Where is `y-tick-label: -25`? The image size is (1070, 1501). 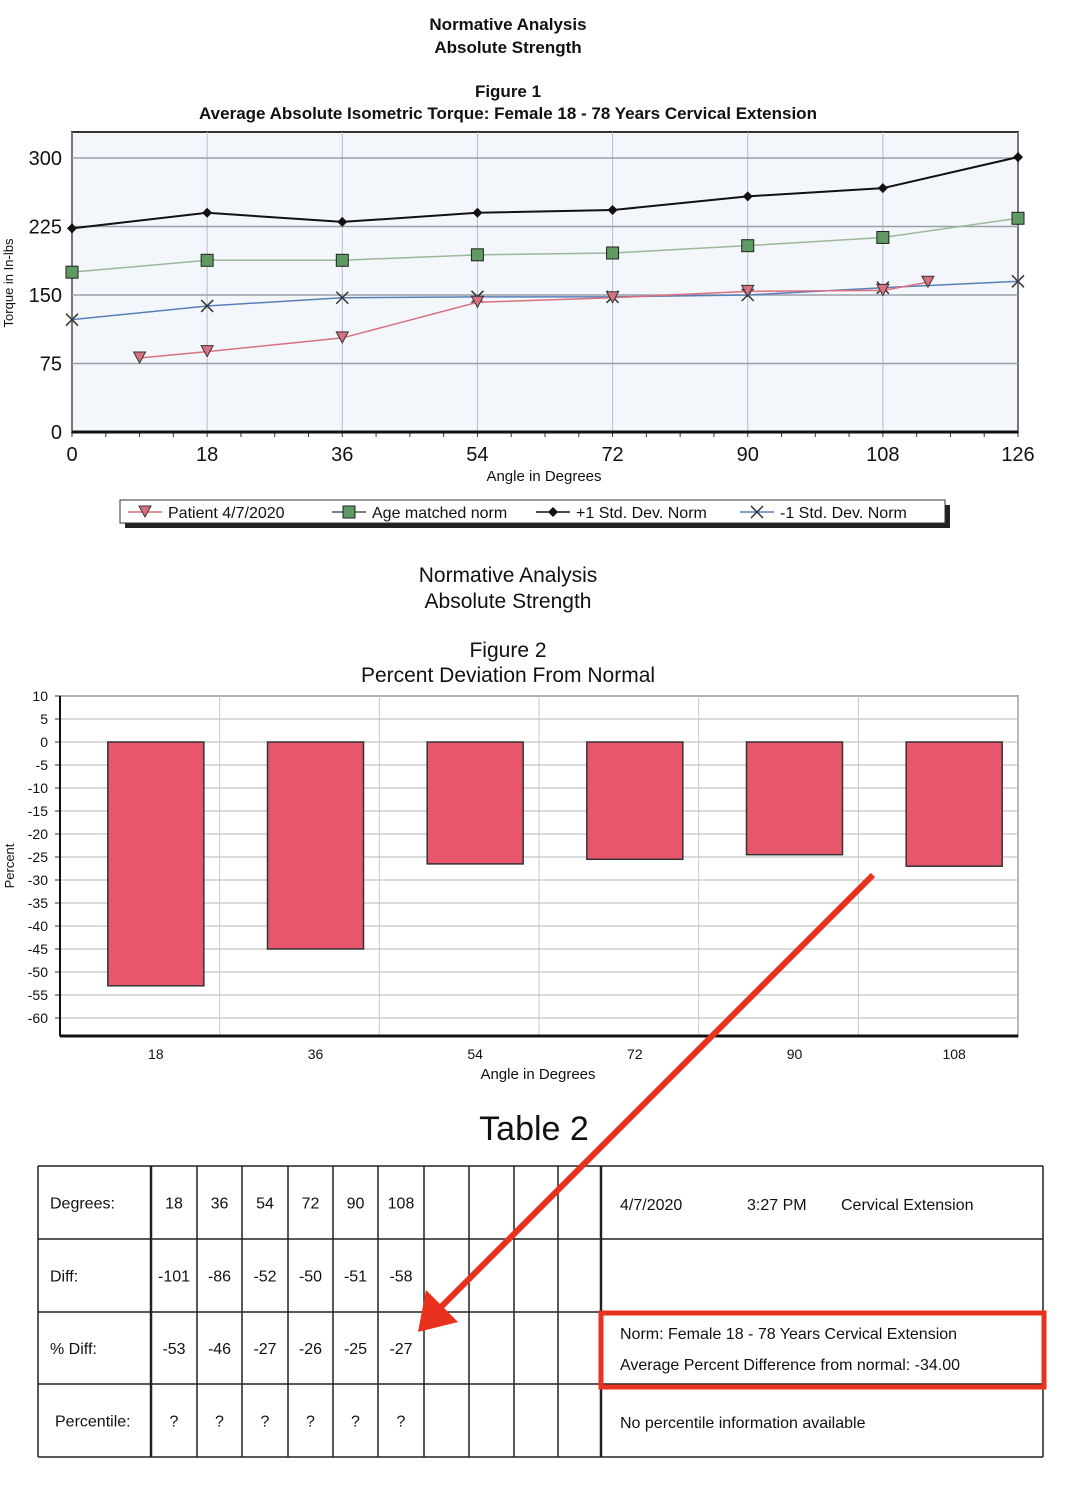 y-tick-label: -25 is located at coordinates (38, 857).